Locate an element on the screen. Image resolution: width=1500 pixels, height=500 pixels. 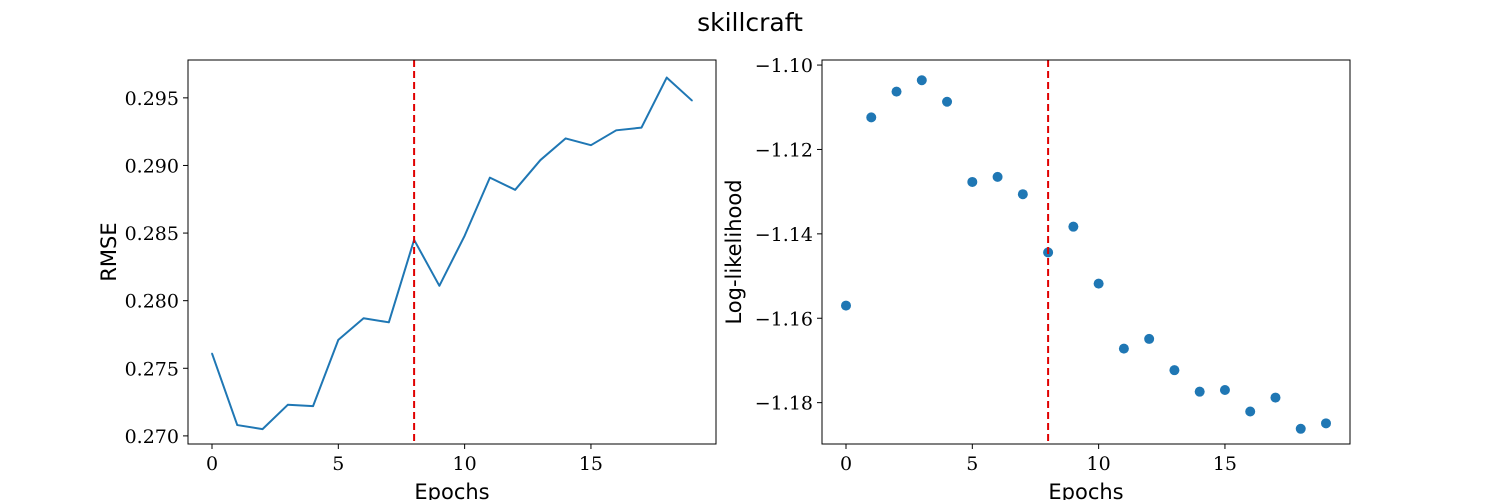
y-axis-label: Log-likelihood is located at coordinates (734, 251).